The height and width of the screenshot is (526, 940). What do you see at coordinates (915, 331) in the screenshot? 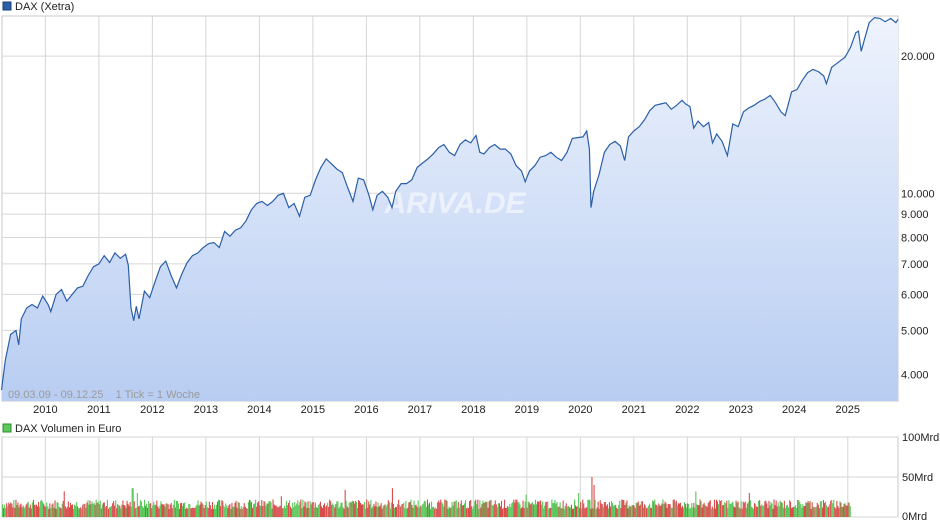
I see `price-y-tick-label: 5.000` at bounding box center [915, 331].